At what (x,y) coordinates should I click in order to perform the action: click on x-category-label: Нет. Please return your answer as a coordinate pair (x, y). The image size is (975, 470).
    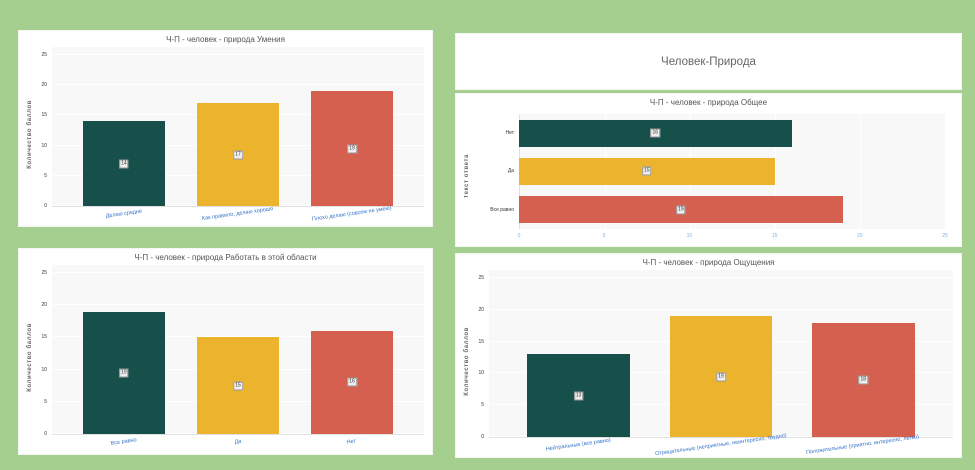
    Looking at the image, I should click on (351, 442).